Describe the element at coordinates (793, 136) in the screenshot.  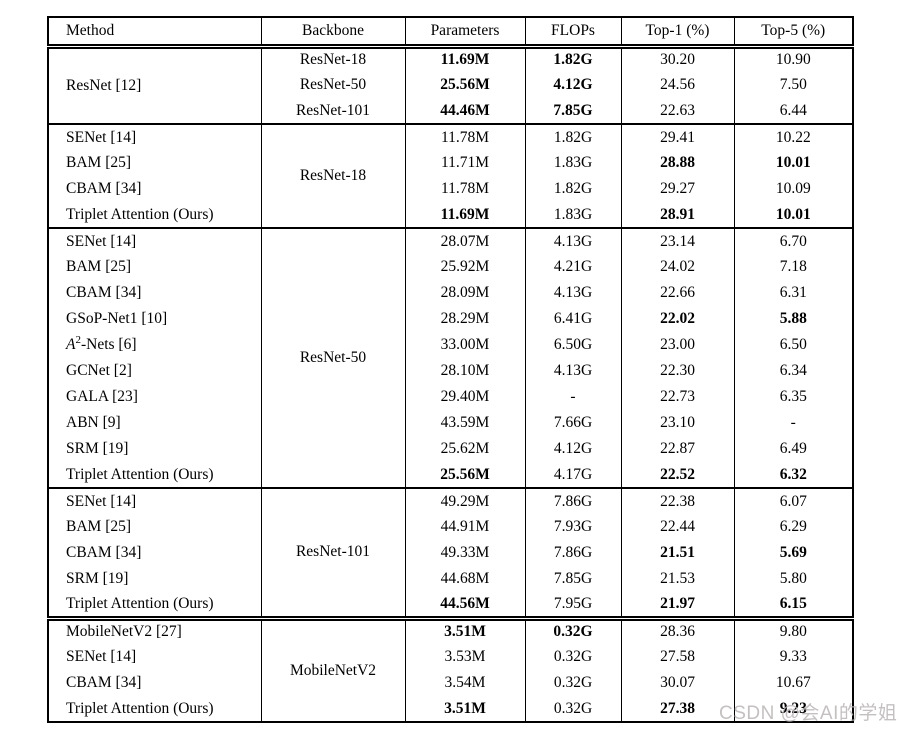
I see `cell-top5: 10.22` at that location.